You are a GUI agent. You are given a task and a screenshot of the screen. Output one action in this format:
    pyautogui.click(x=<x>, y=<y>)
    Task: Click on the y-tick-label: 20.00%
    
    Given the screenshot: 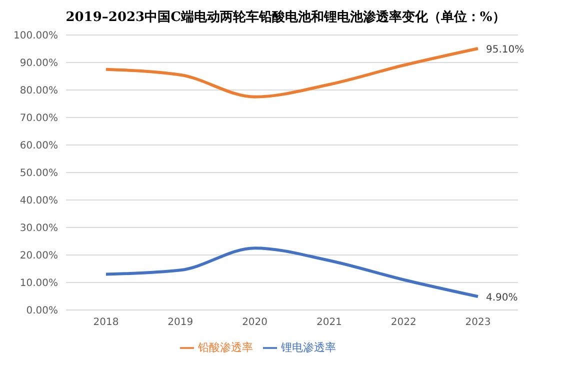 What is the action you would take?
    pyautogui.click(x=39, y=256)
    